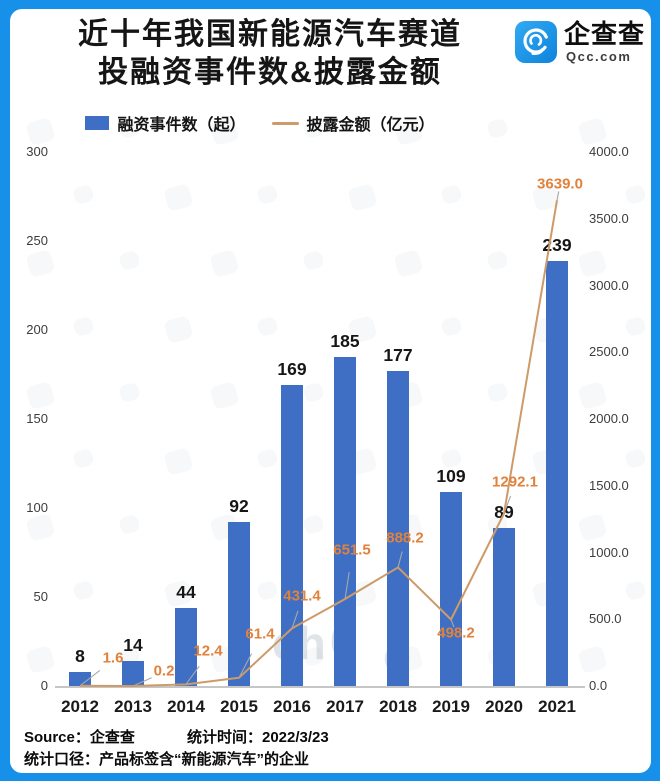  I want to click on line-swatch-icon, so click(285, 123).